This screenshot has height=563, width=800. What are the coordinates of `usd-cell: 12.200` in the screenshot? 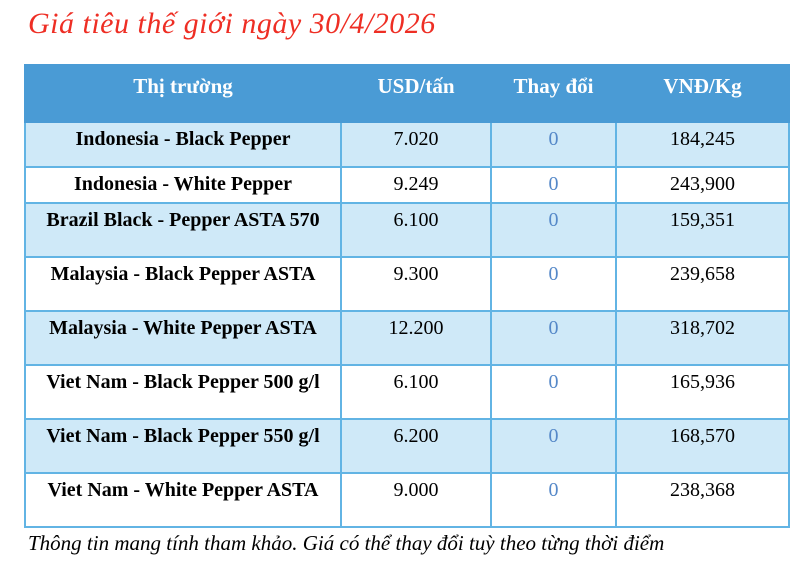 It's located at (416, 338).